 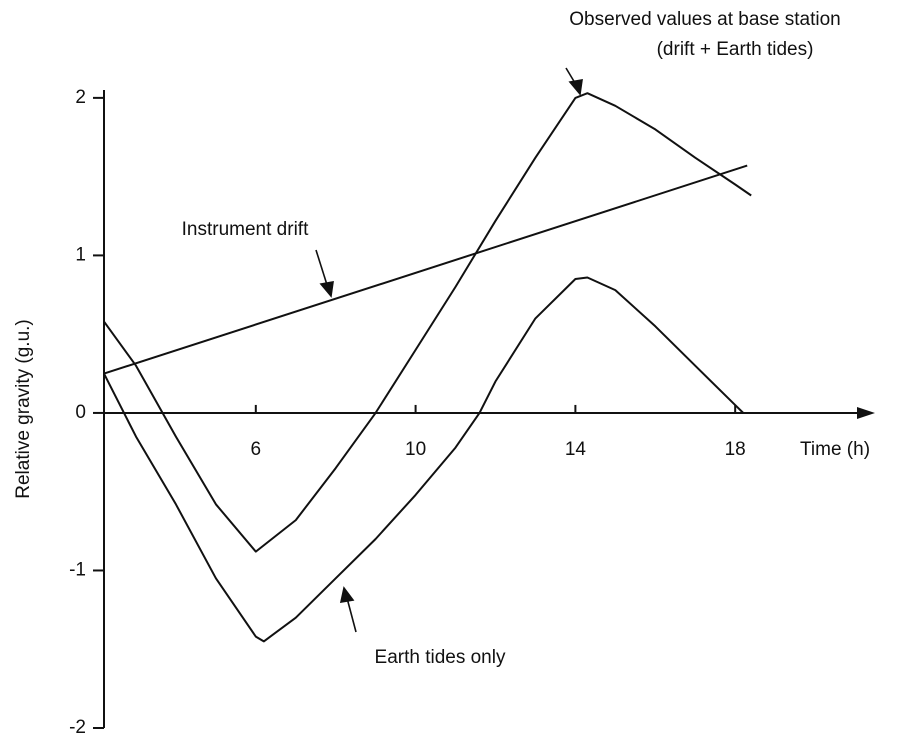 What do you see at coordinates (245, 229) in the screenshot?
I see `annotation: Instrument drift` at bounding box center [245, 229].